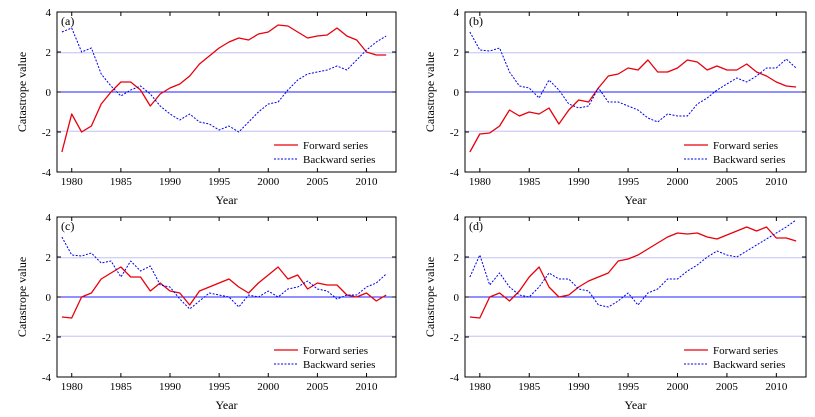  What do you see at coordinates (67, 226) in the screenshot?
I see `panel-label: (c)` at bounding box center [67, 226].